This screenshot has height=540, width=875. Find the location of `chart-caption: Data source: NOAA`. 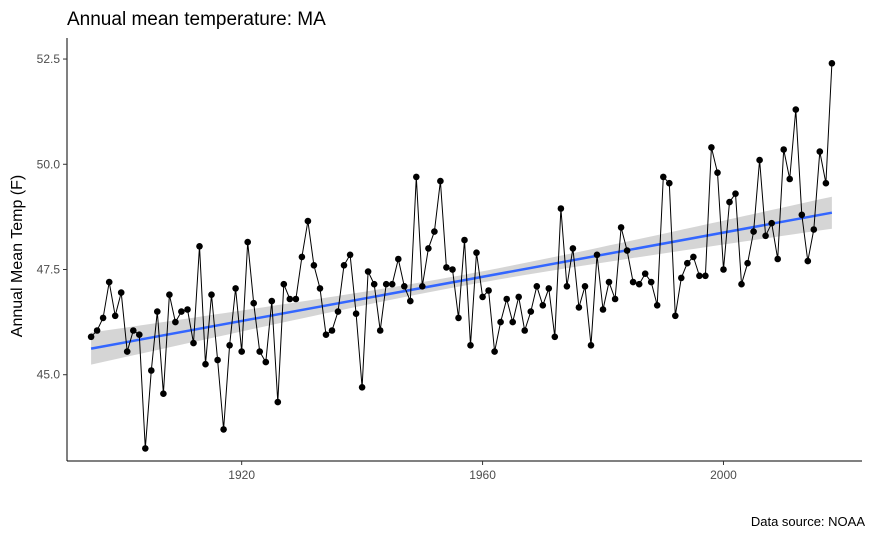

chart-caption: Data source: NOAA is located at coordinates (807, 521).